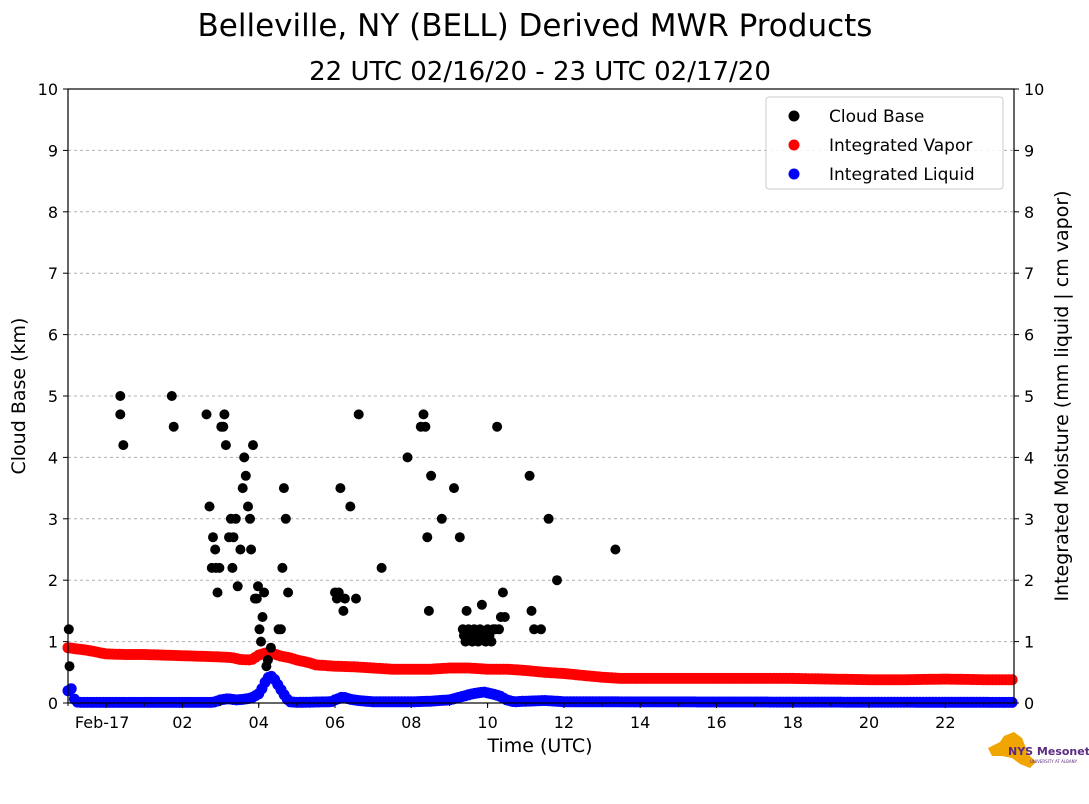  Describe the element at coordinates (487, 722) in the screenshot. I see `x-tick-label: 10` at that location.